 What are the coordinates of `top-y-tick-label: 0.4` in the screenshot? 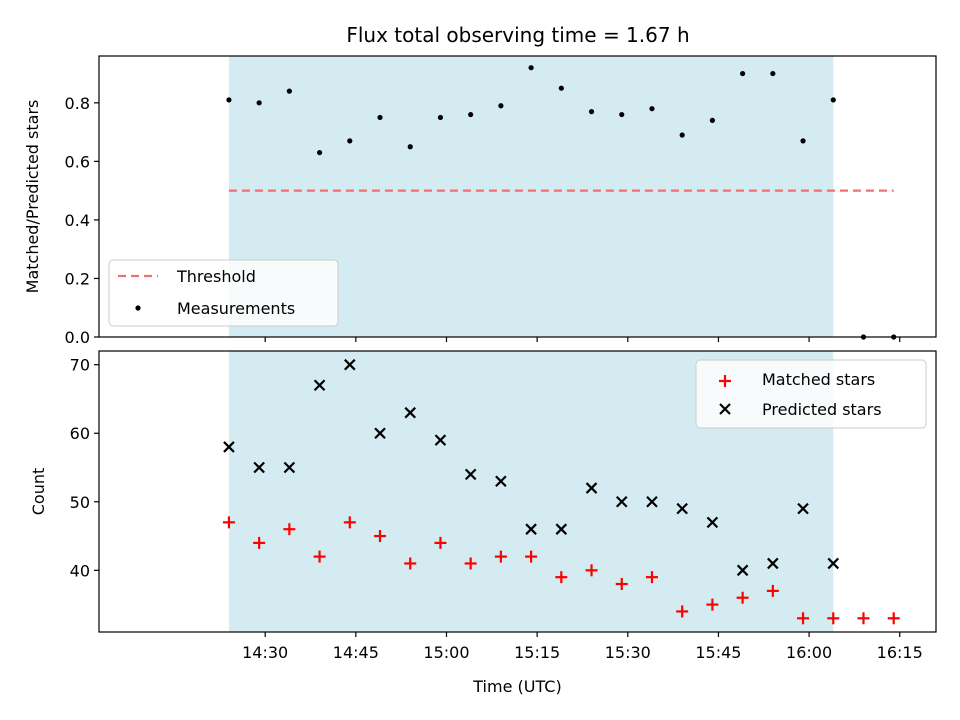 It's located at (77, 220).